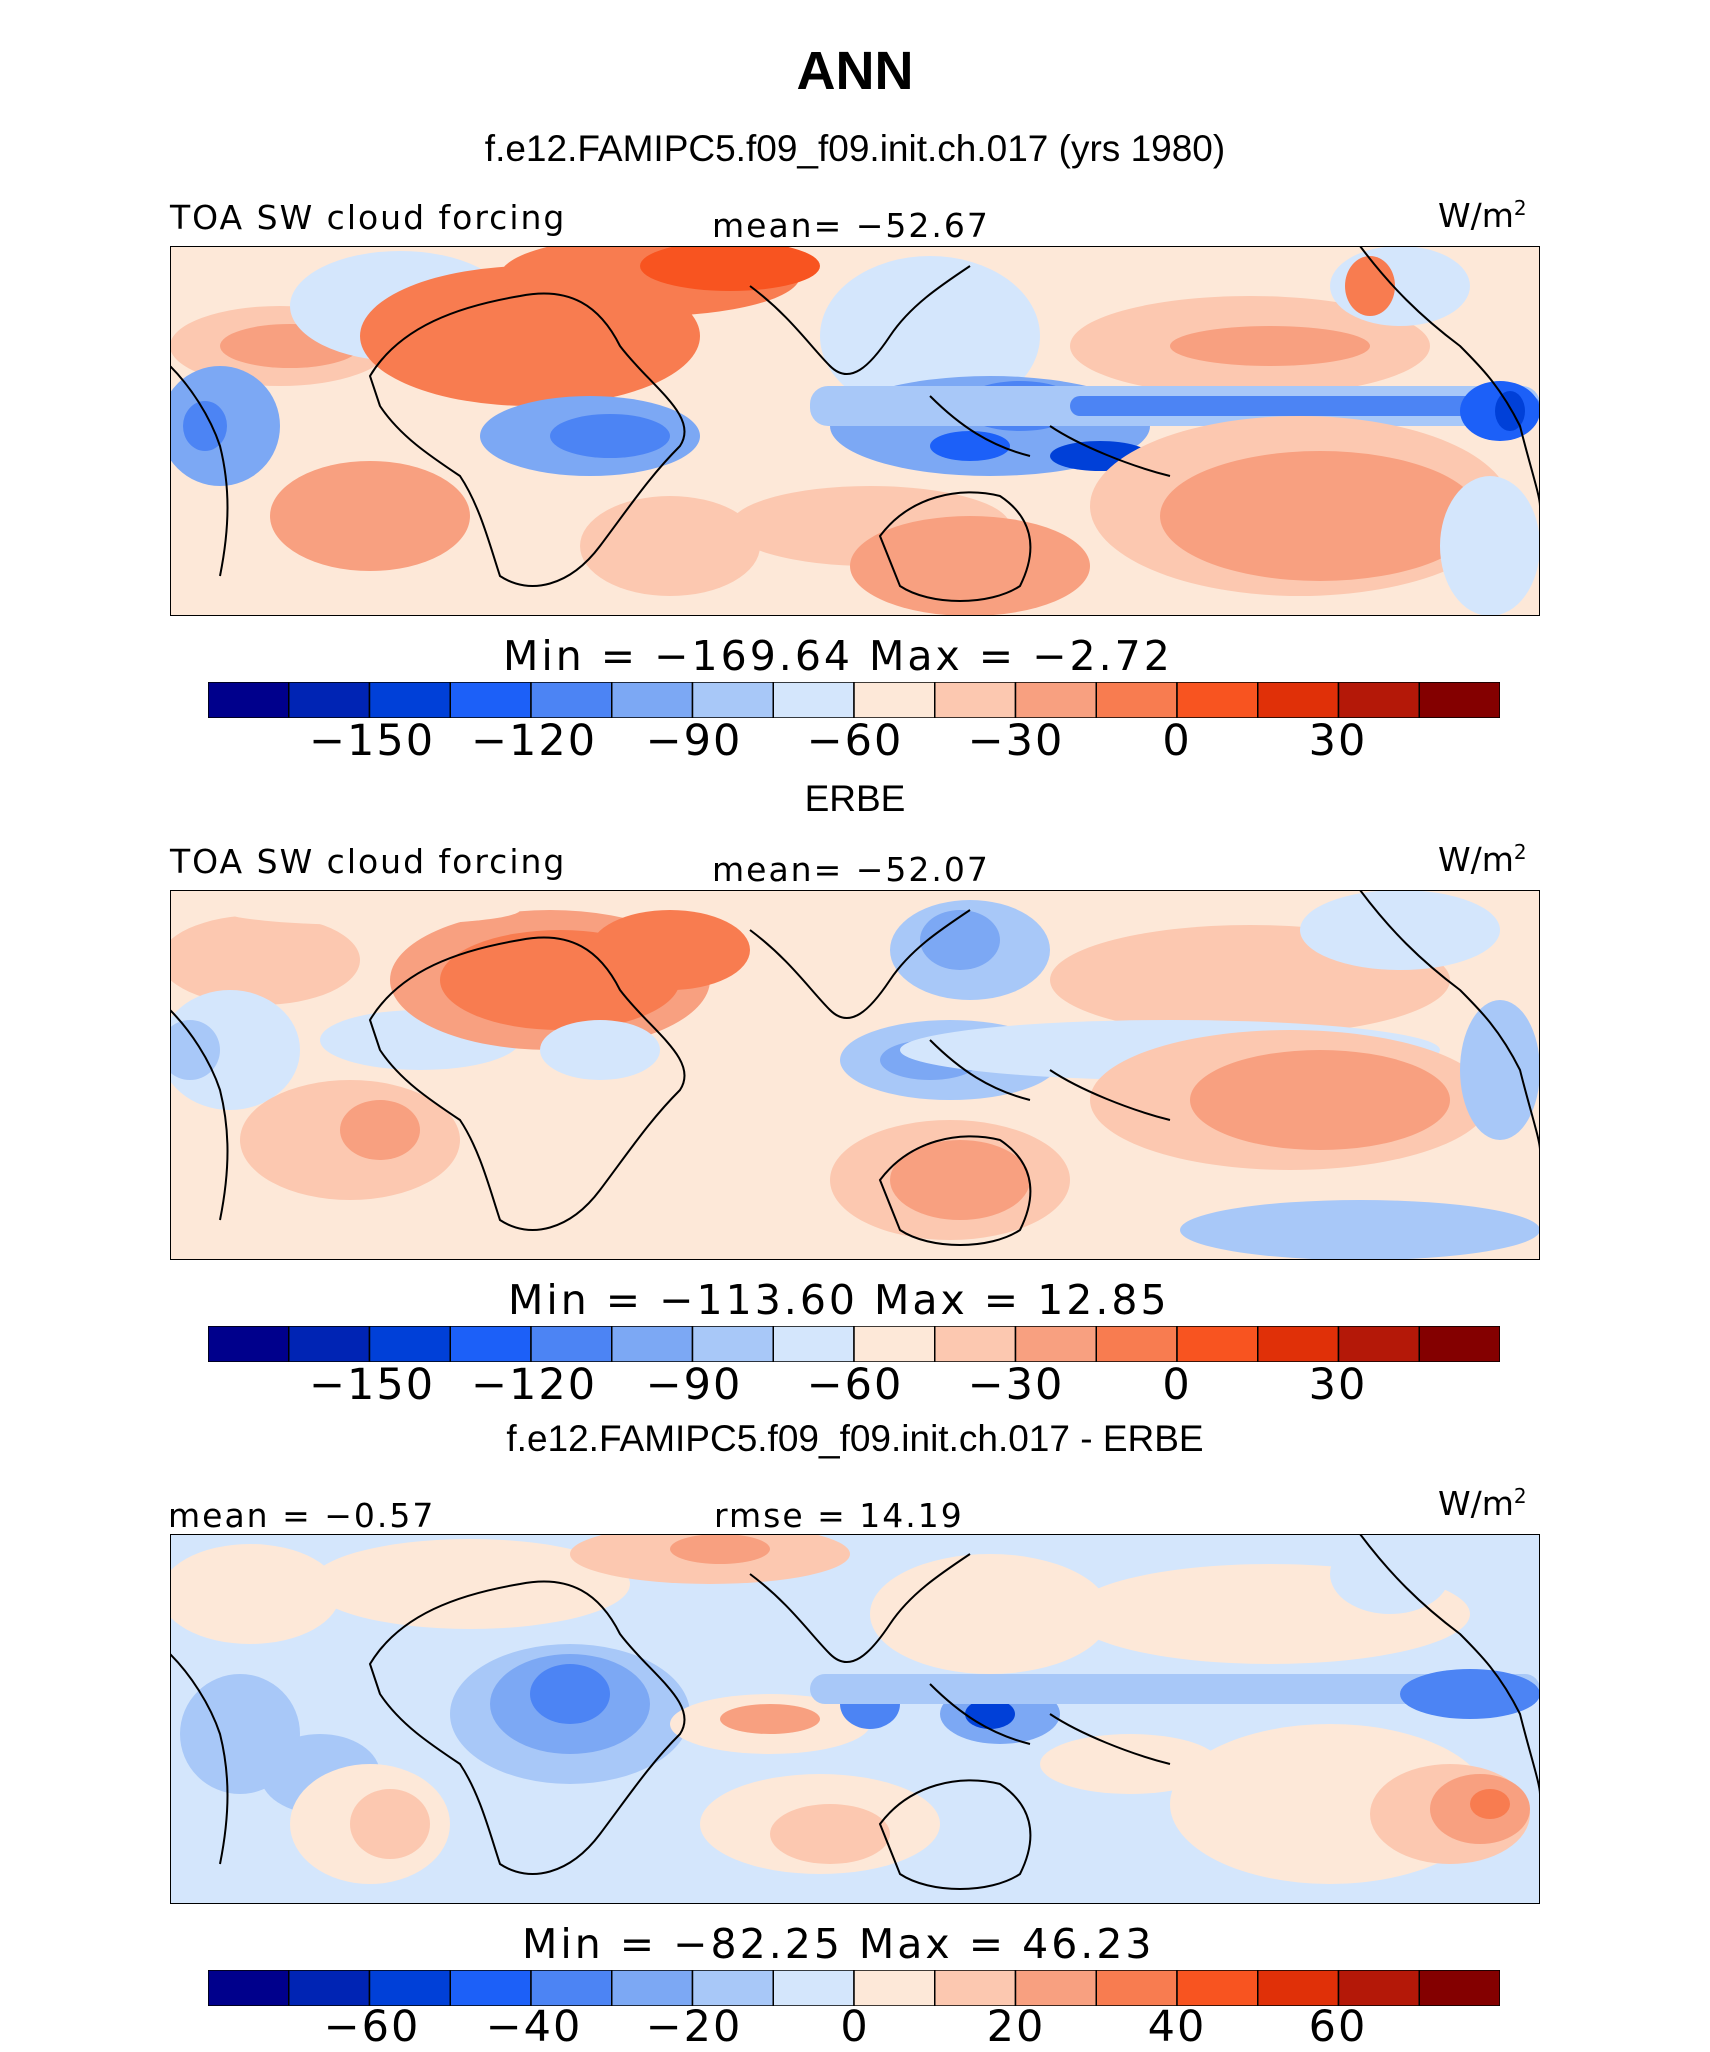  I want to click on panel-2-variable-label: TOA SW cloud forcing, so click(368, 861).